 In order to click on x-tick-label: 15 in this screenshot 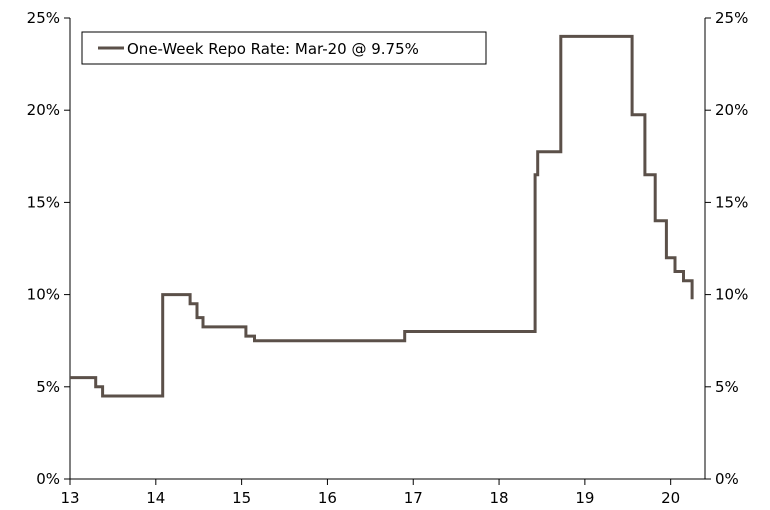, I will do `click(241, 498)`.